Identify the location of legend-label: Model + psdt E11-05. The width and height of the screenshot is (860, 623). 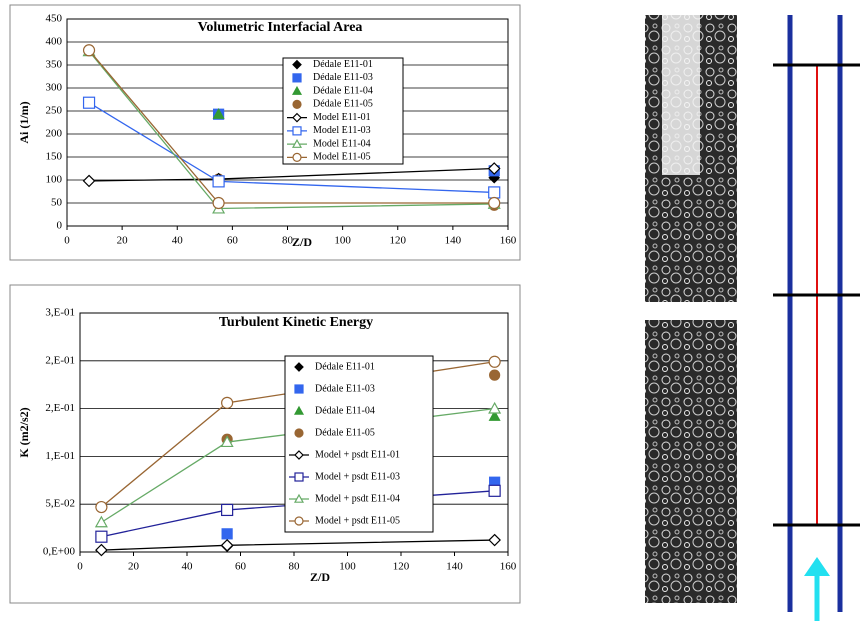
(357, 520).